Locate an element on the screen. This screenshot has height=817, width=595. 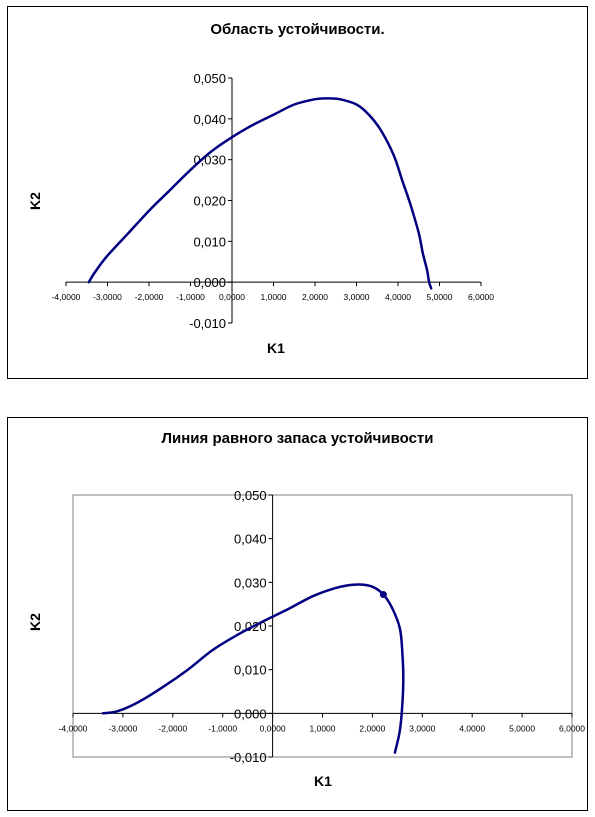
data-point-marker is located at coordinates (383, 595).